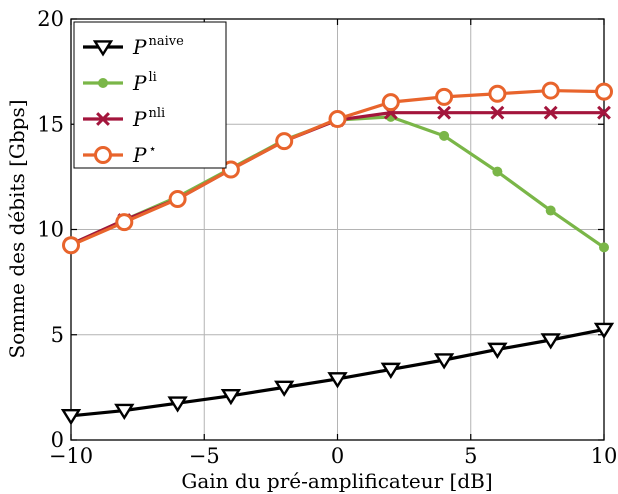 The image size is (618, 494). Describe the element at coordinates (120, 154) in the screenshot. I see `legend-entry: P ⋆` at that location.